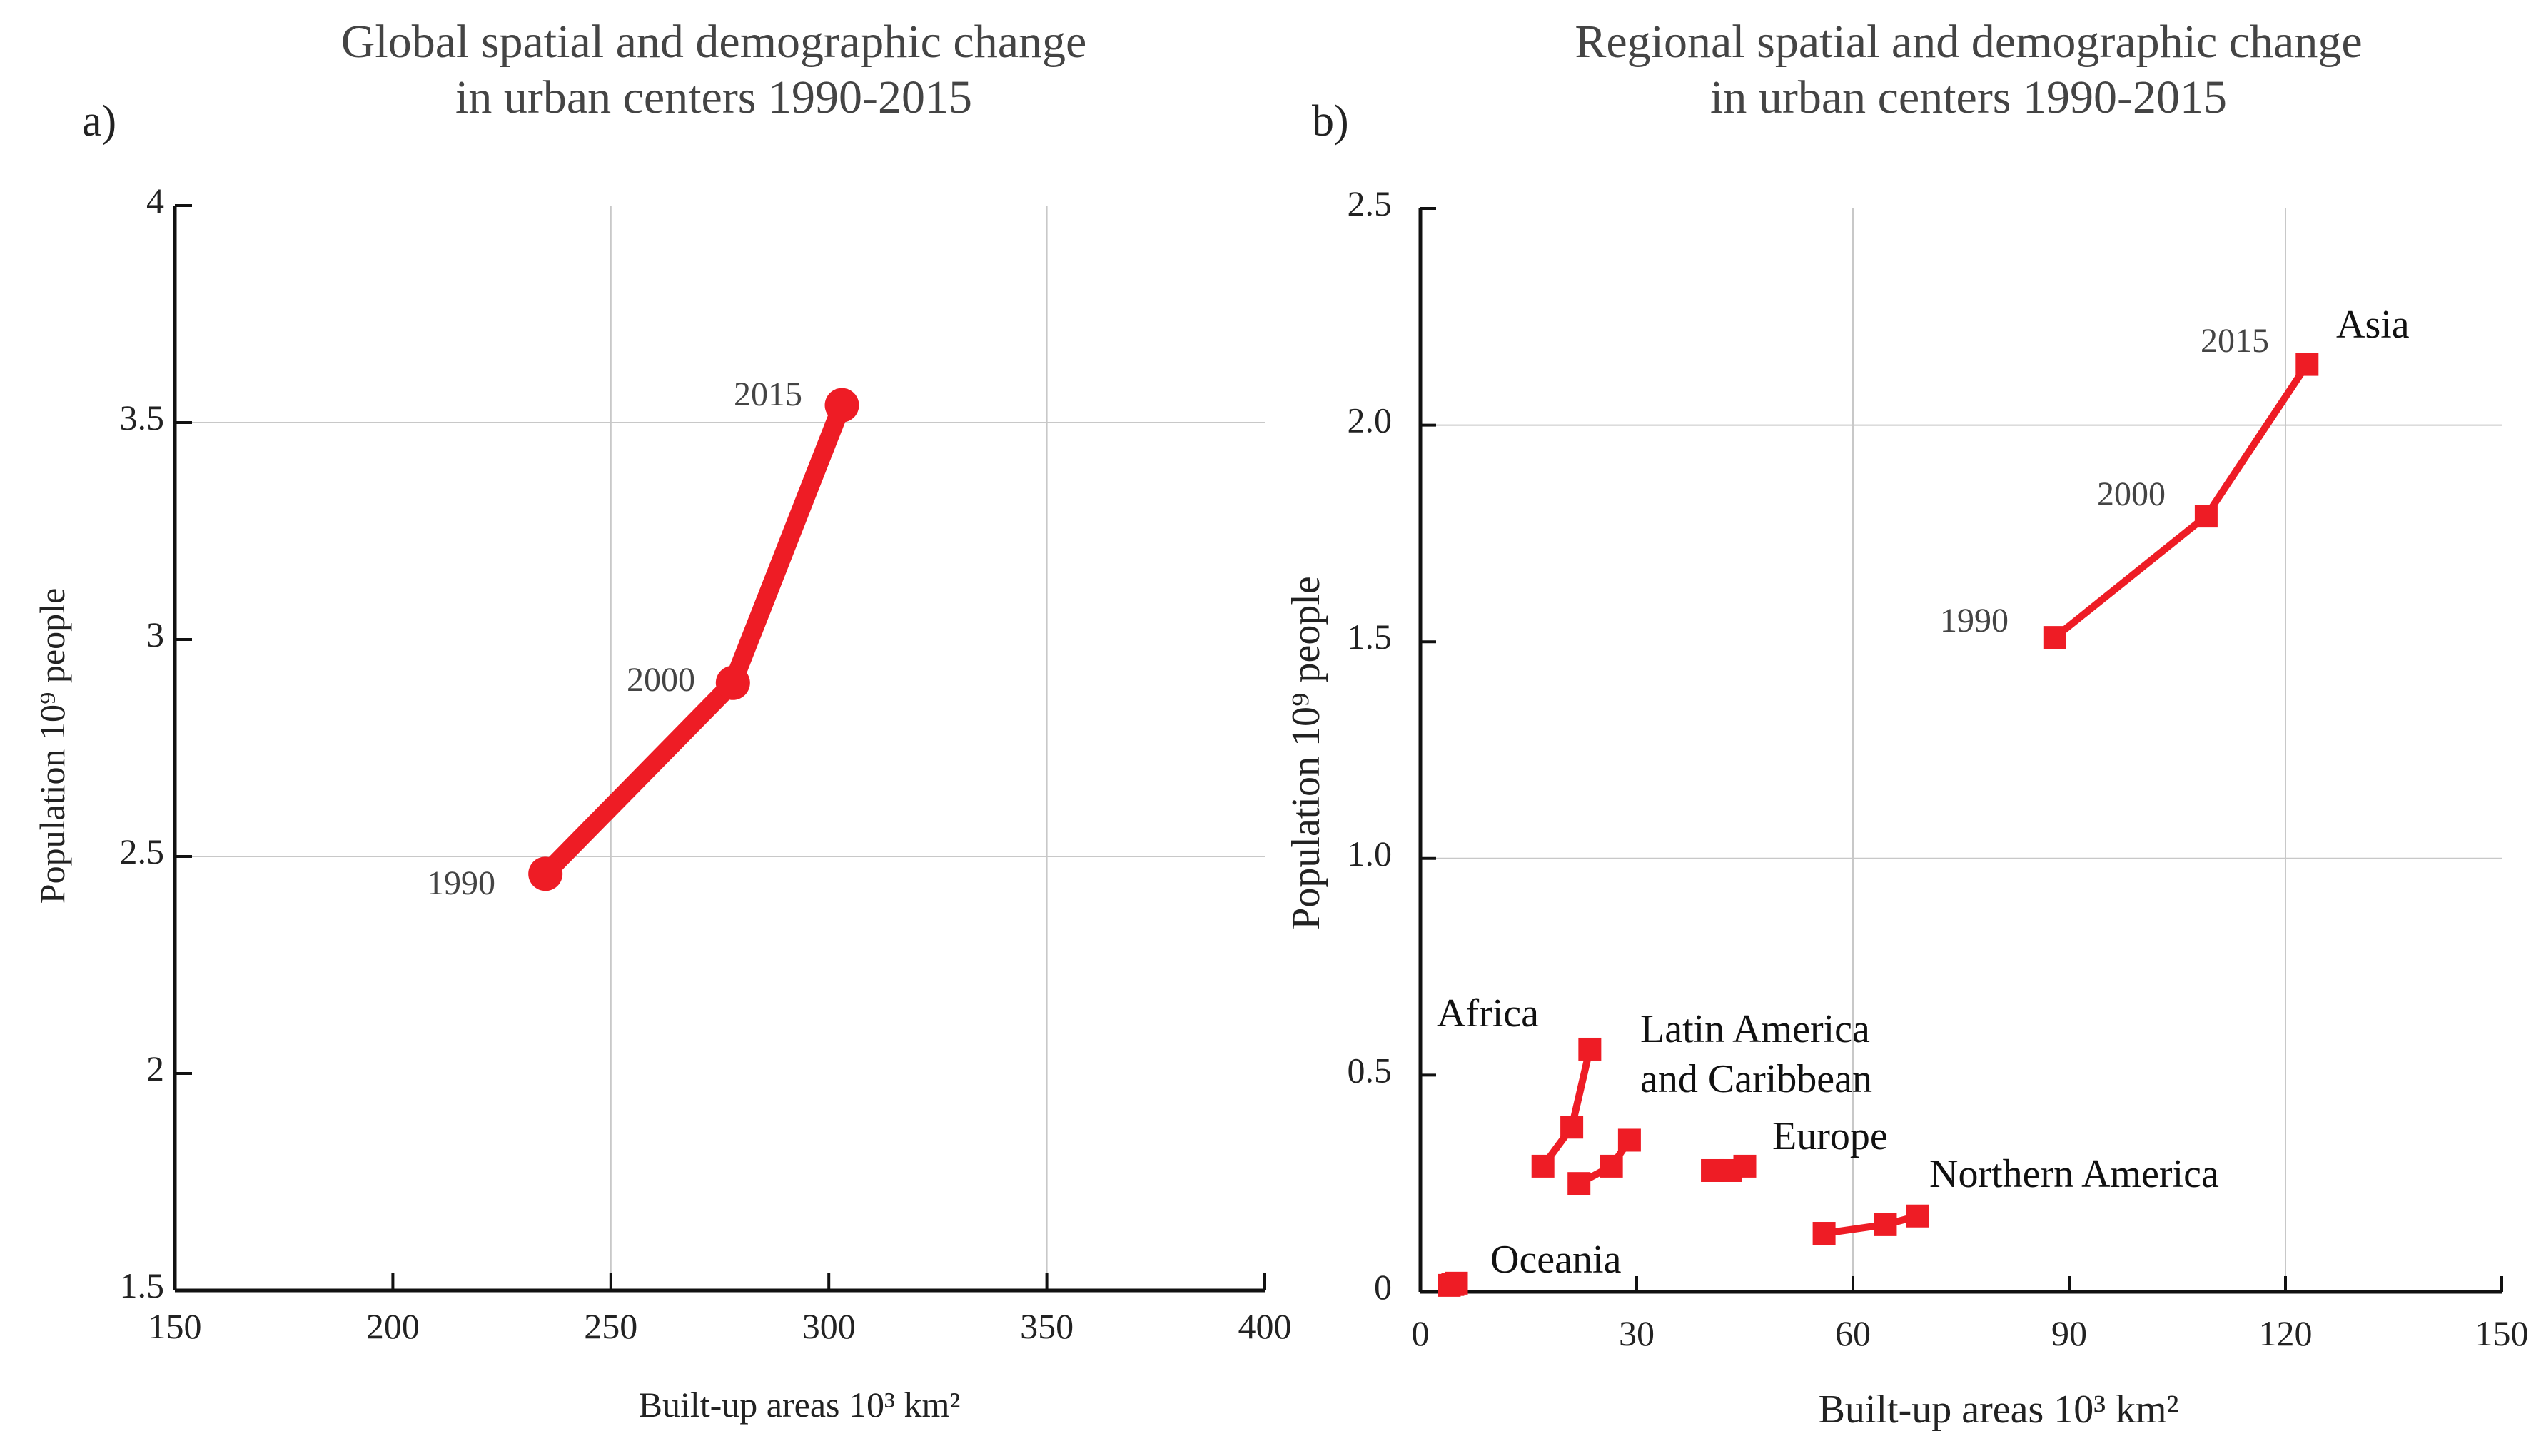 Image resolution: width=2541 pixels, height=1456 pixels. What do you see at coordinates (2069, 1333) in the screenshot?
I see `panel-b-x-tick-label: 90` at bounding box center [2069, 1333].